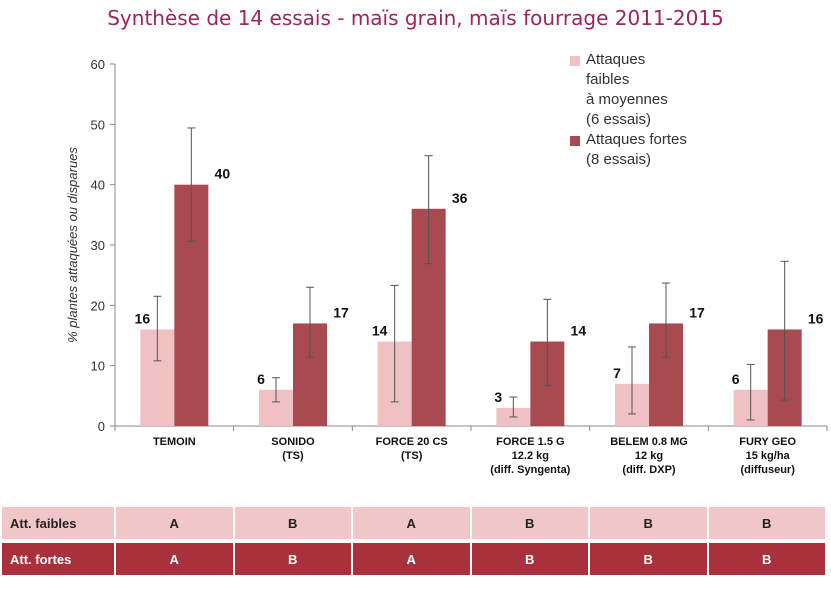 This screenshot has height=591, width=831. What do you see at coordinates (627, 89) in the screenshot?
I see `legend-label-faibles: Attaques faibles à moyennes (6 essais)` at bounding box center [627, 89].